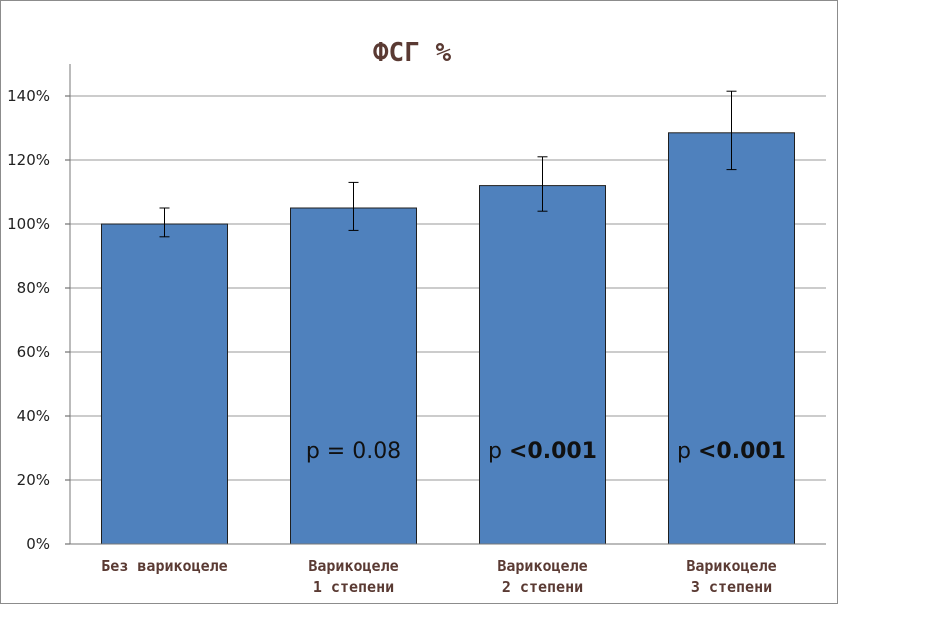 Image resolution: width=931 pixels, height=638 pixels. Describe the element at coordinates (33, 480) in the screenshot. I see `y-tick-label: 20%` at that location.